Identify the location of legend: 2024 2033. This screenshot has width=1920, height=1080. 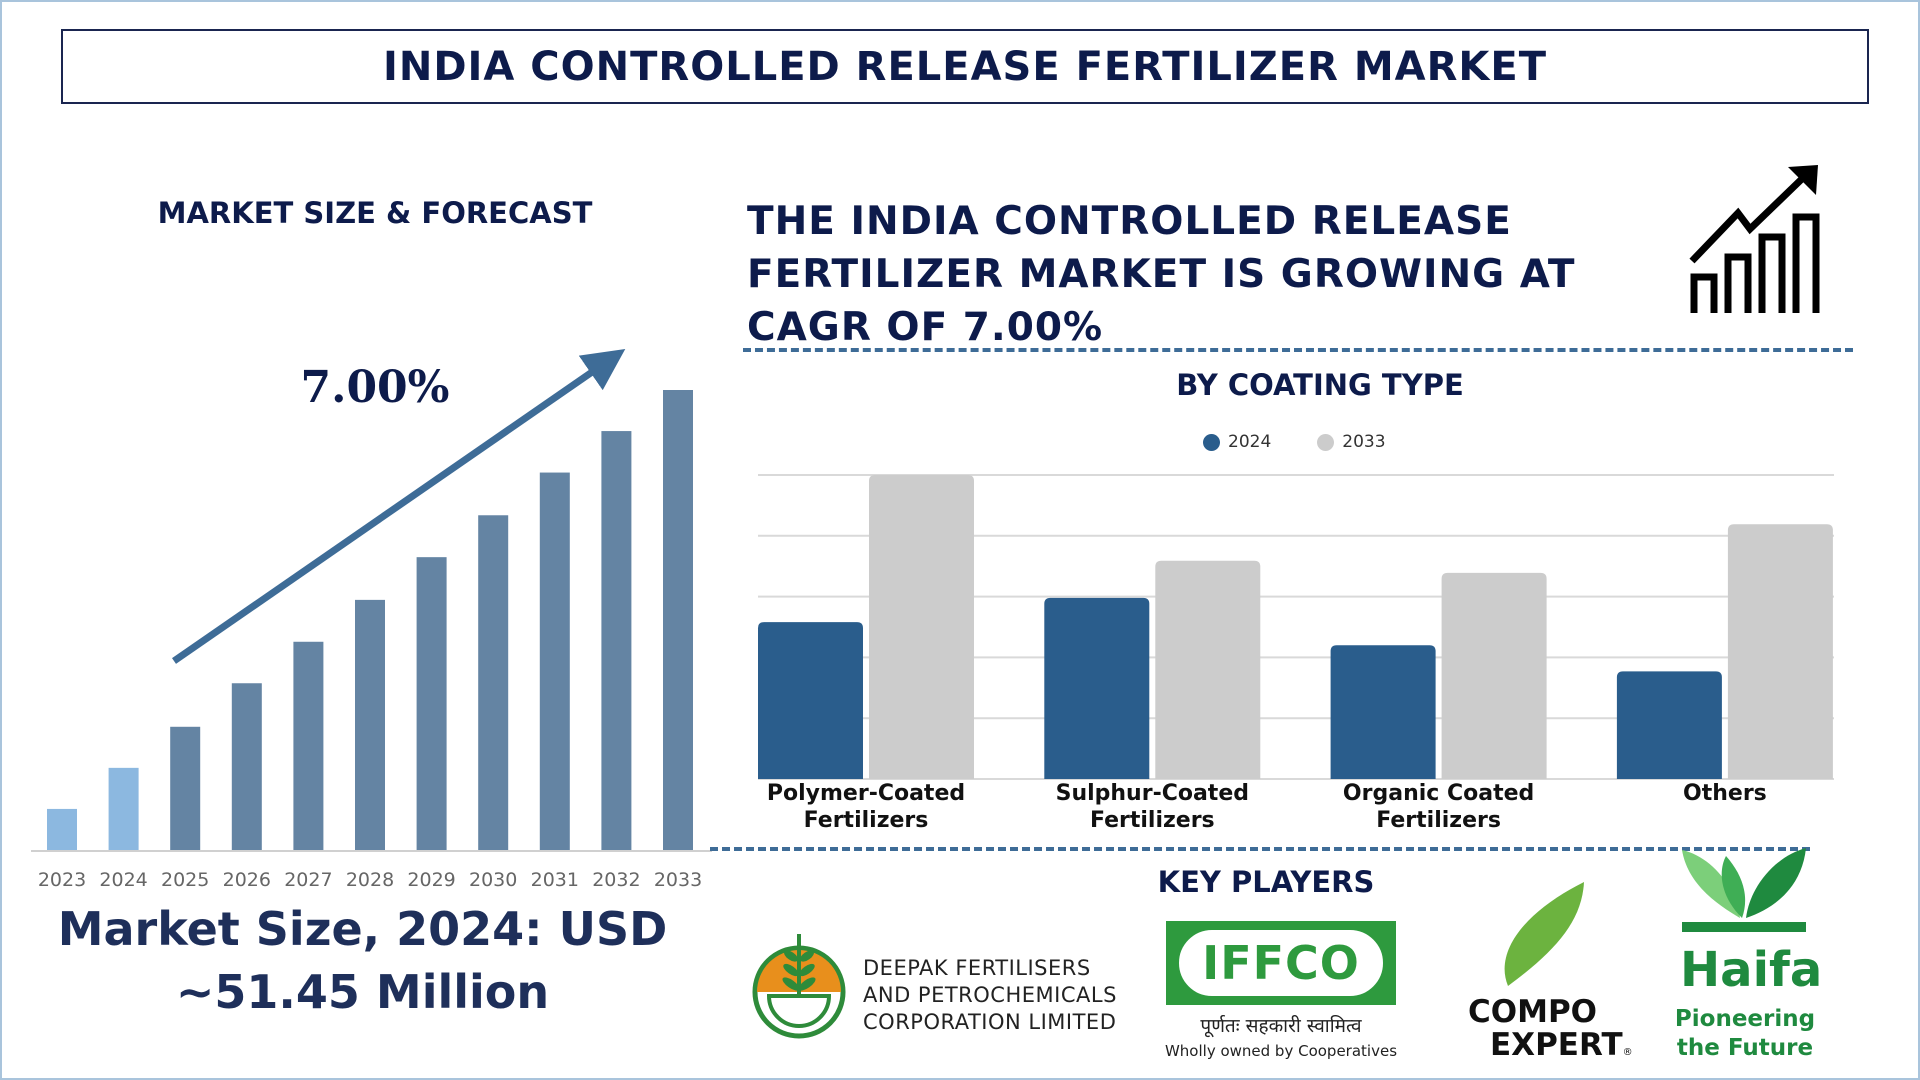
(1294, 442).